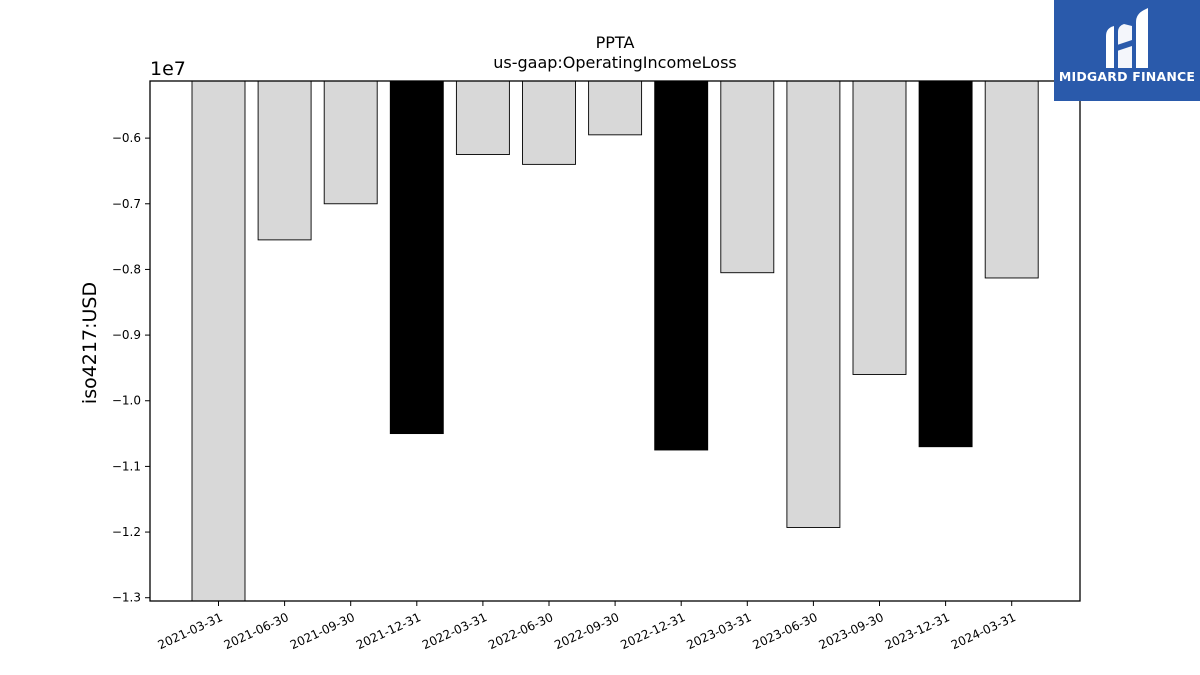 The height and width of the screenshot is (675, 1200). I want to click on y-tick-label: −1.3, so click(126, 598).